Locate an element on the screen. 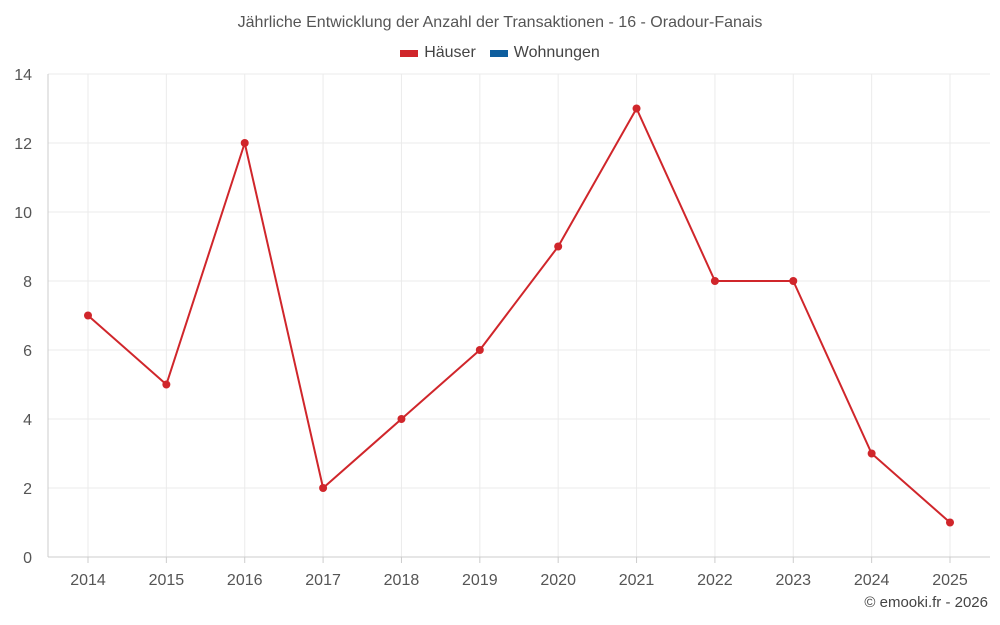  x-tick-label: 2016 is located at coordinates (245, 580).